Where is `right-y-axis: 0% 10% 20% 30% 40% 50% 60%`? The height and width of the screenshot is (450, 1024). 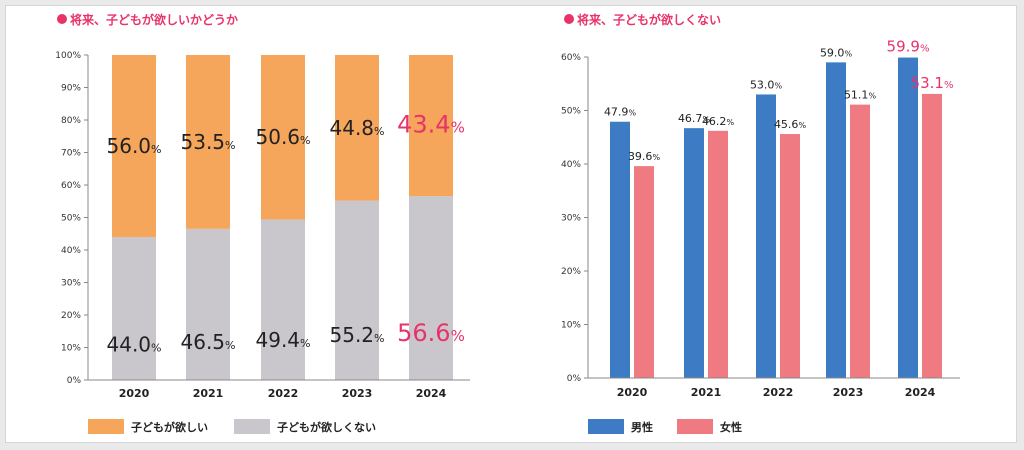
right-y-axis: 0% 10% 20% 30% 40% 50% 60% is located at coordinates (575, 218).